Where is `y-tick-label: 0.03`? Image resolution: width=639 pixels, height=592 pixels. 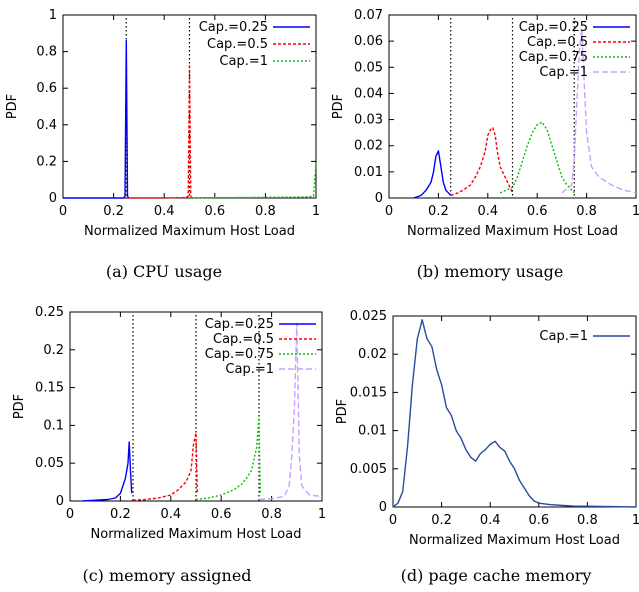
y-tick-label: 0.03 is located at coordinates (368, 120).